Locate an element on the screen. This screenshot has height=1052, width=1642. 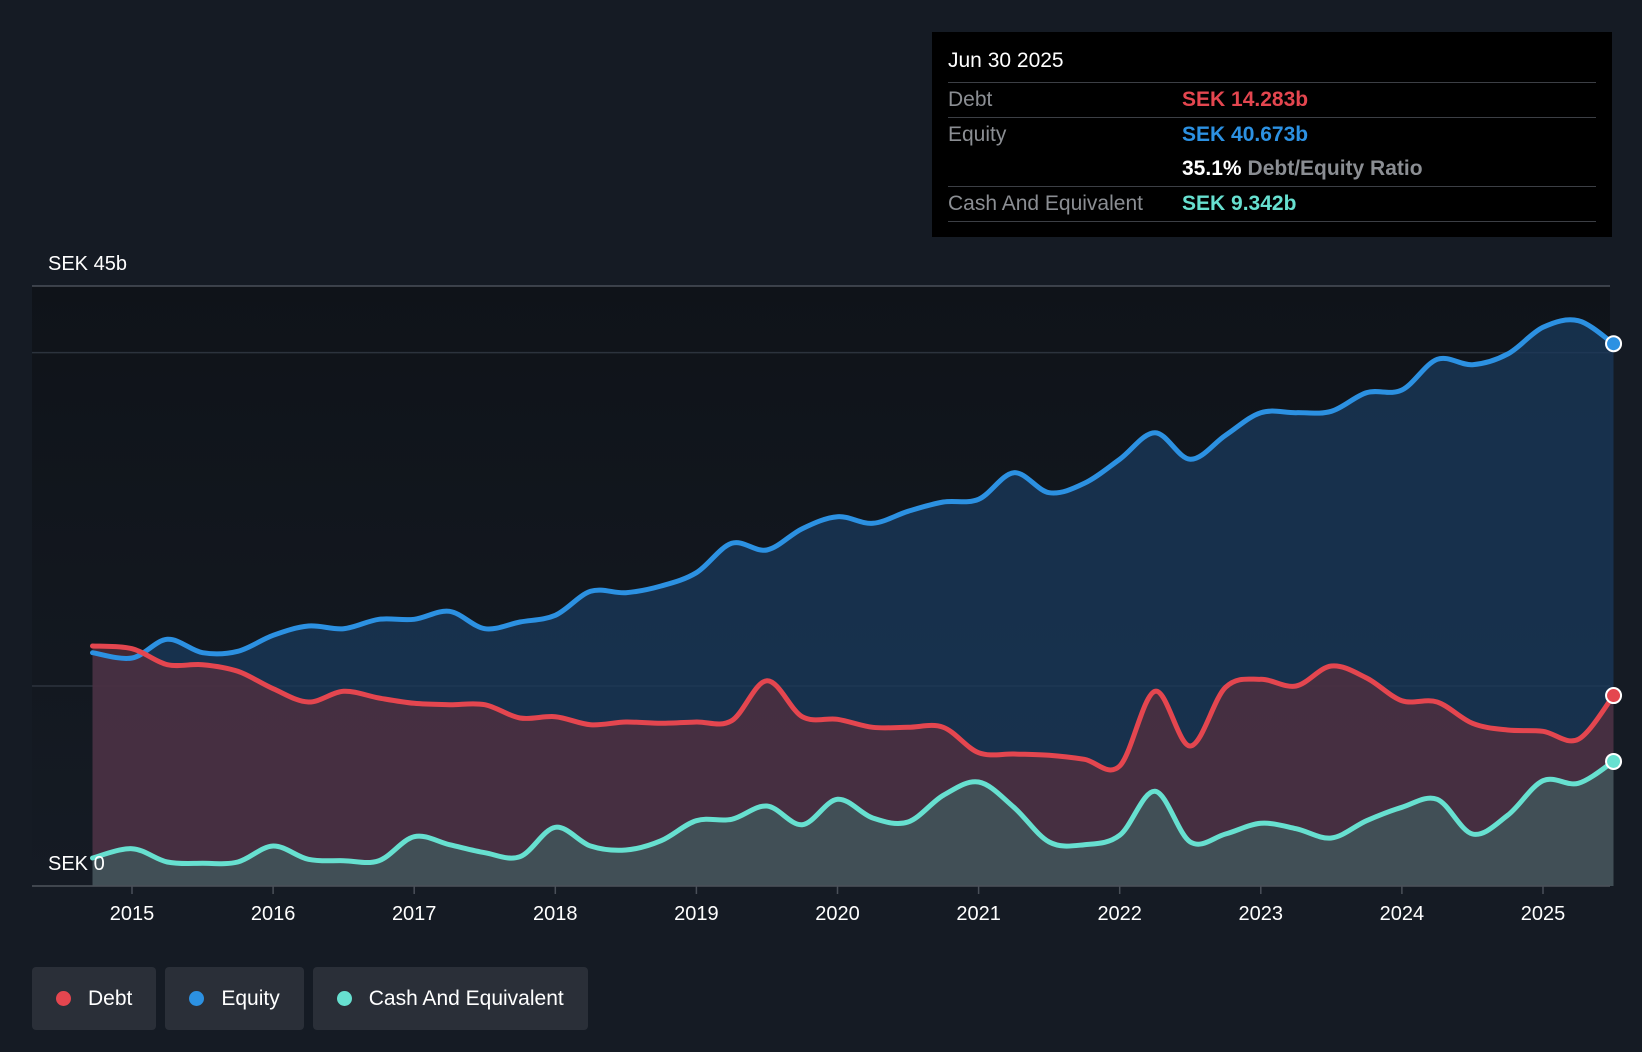
area-cash-and-equivalent is located at coordinates (853, 823).